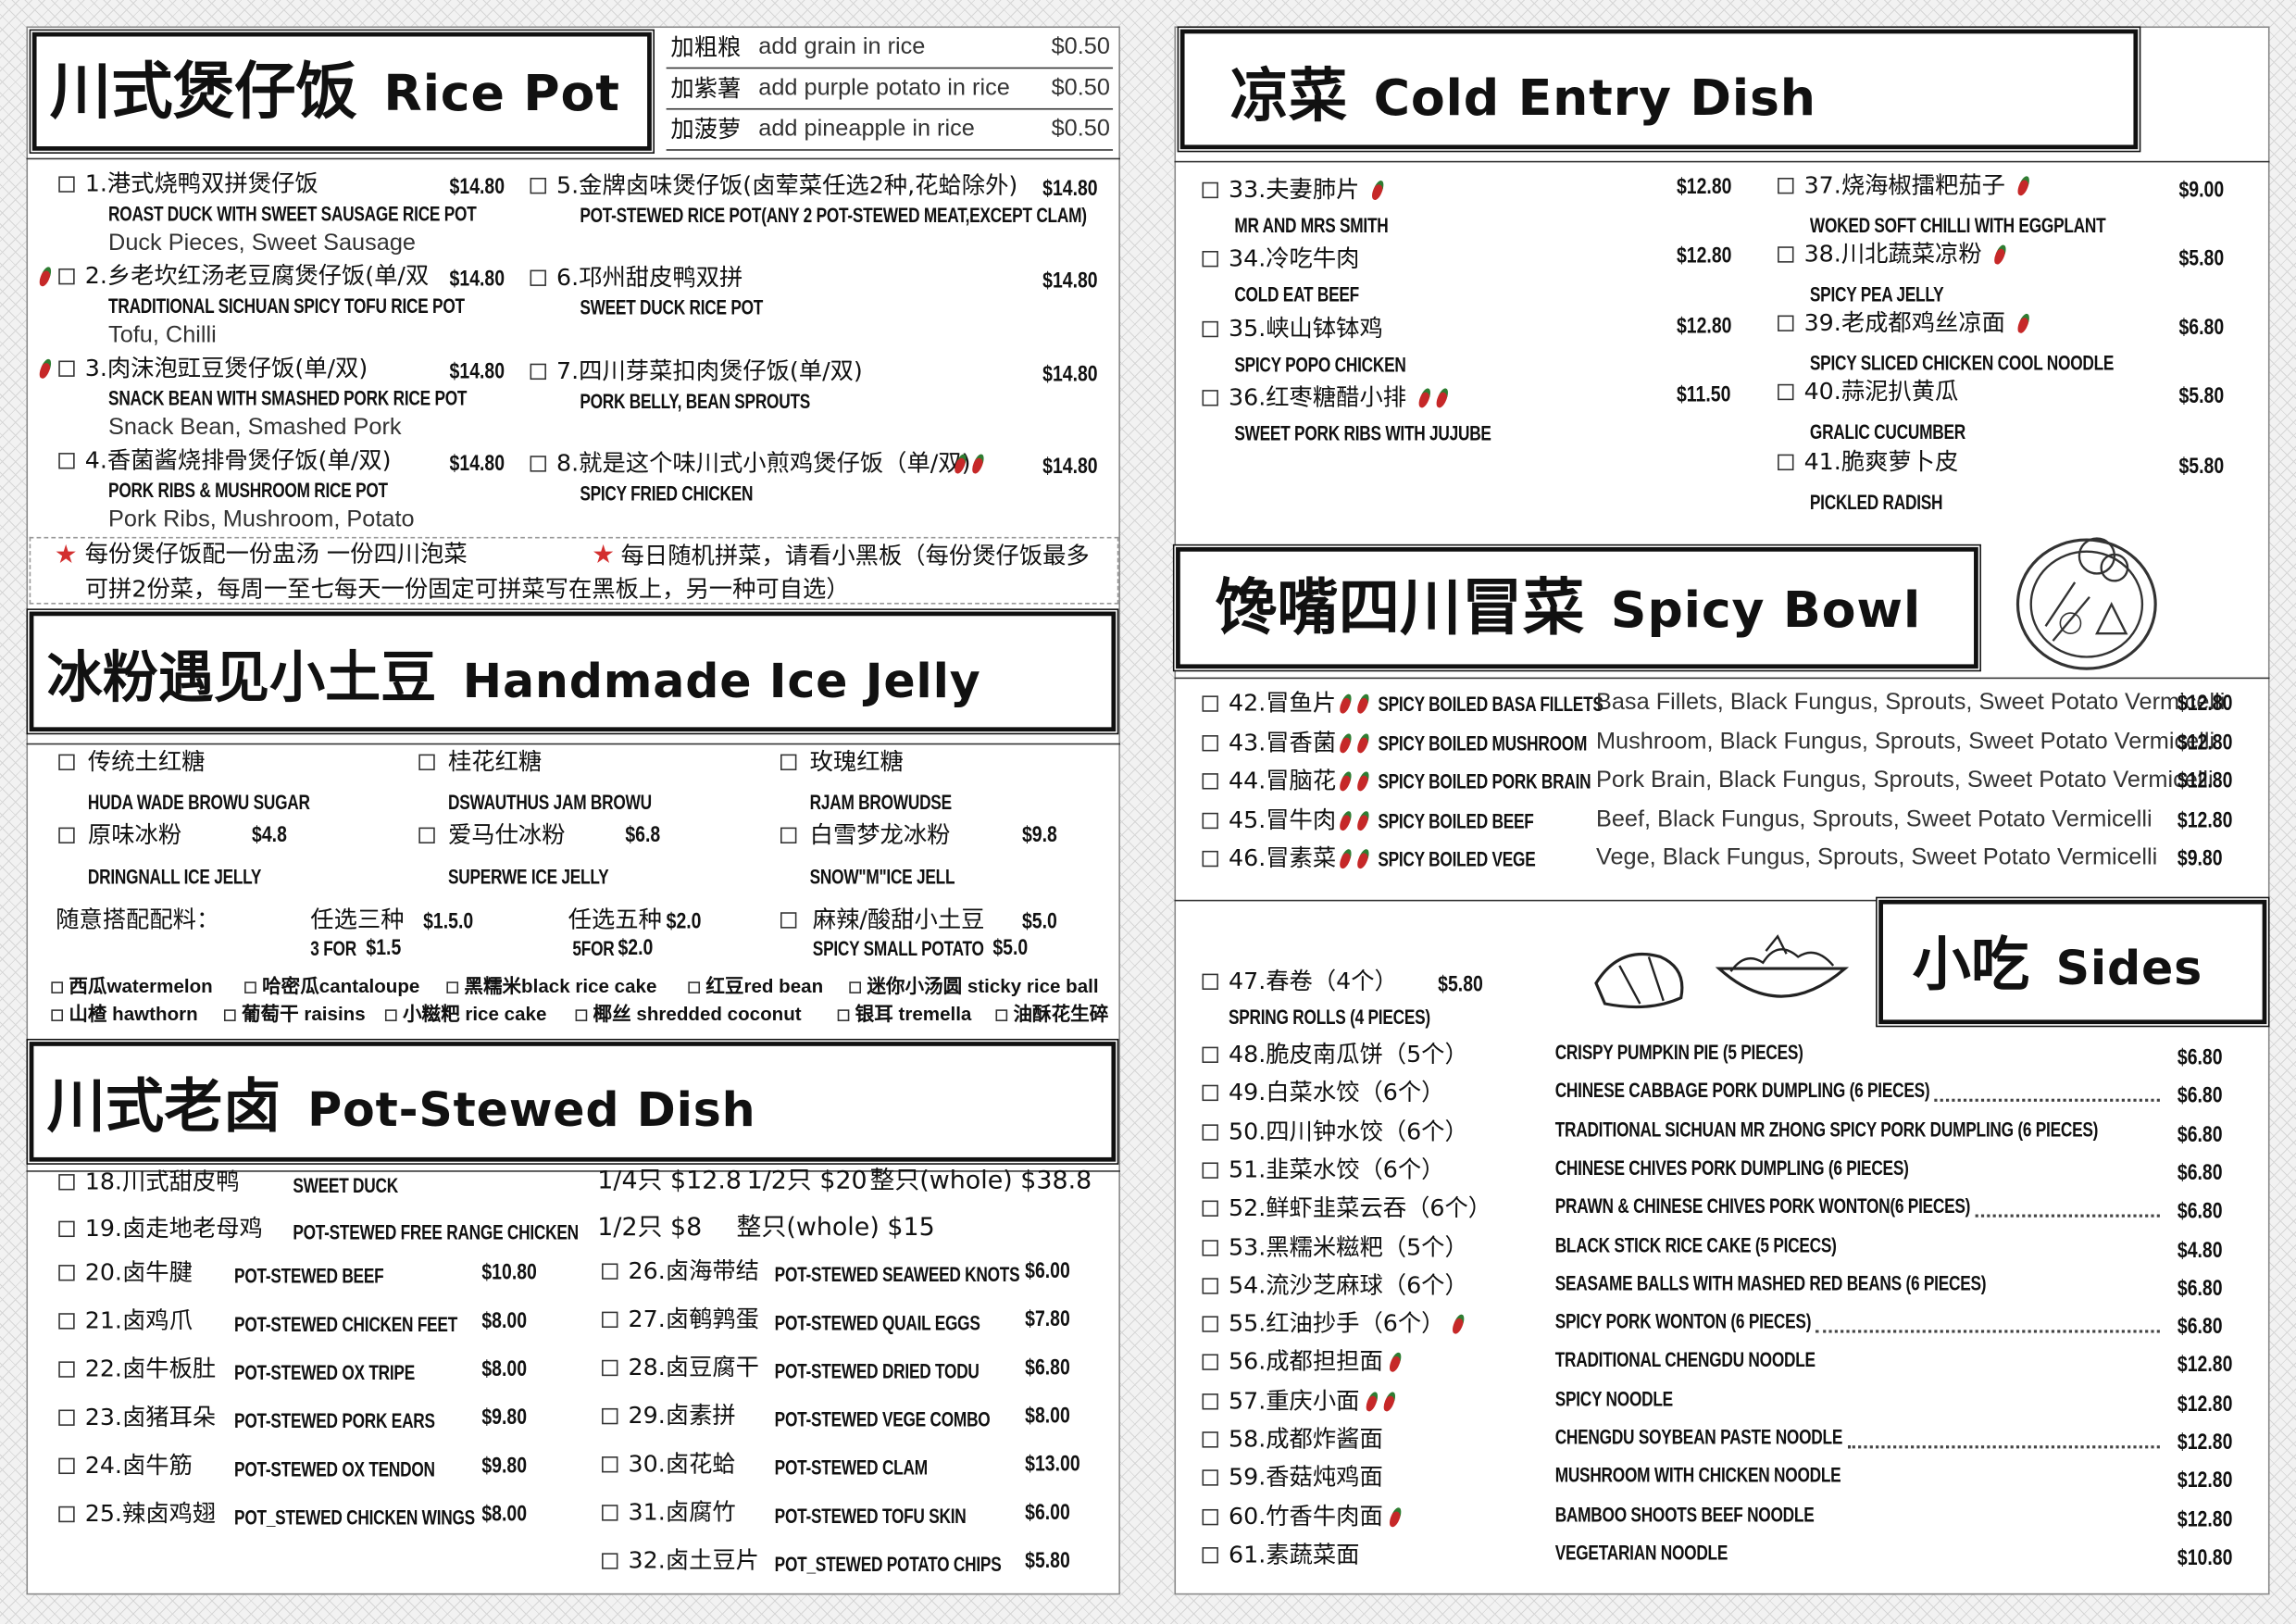 The height and width of the screenshot is (1624, 2296). What do you see at coordinates (649, 277) in the screenshot?
I see `item-name: 6.邛州甜皮鸭双拼` at bounding box center [649, 277].